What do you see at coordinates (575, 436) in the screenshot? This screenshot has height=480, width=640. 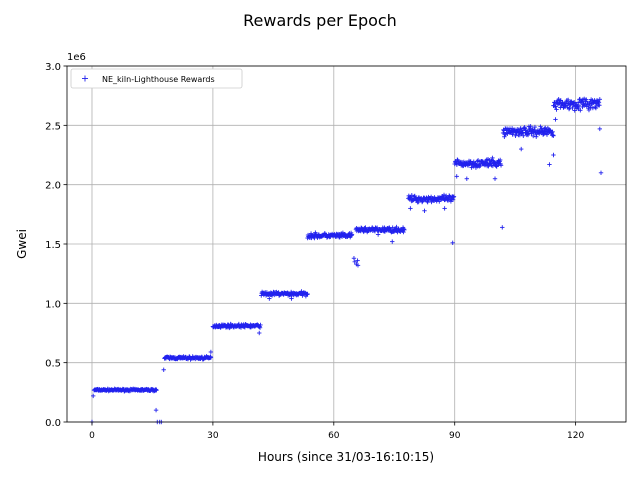 I see `x-tick-label: 120` at bounding box center [575, 436].